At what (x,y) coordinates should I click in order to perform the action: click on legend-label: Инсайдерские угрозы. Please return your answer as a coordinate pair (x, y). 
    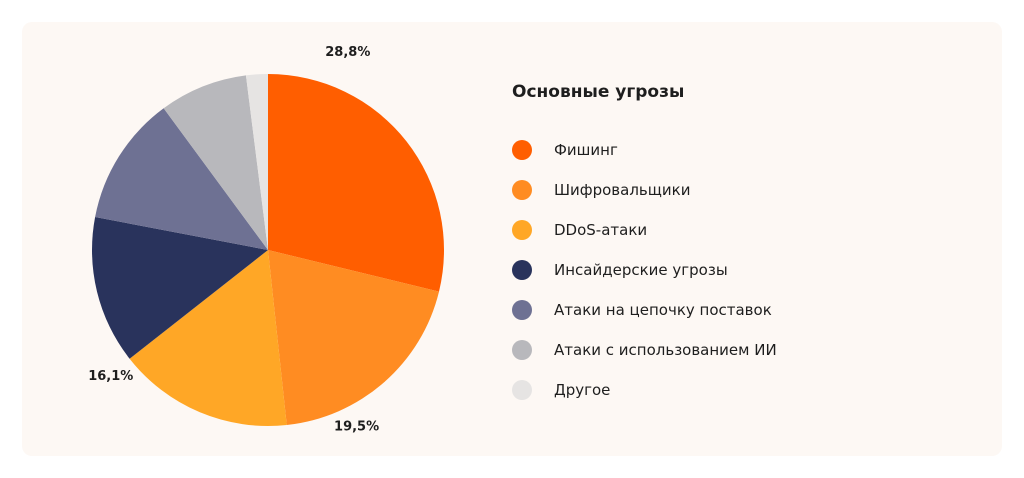
    Looking at the image, I should click on (641, 270).